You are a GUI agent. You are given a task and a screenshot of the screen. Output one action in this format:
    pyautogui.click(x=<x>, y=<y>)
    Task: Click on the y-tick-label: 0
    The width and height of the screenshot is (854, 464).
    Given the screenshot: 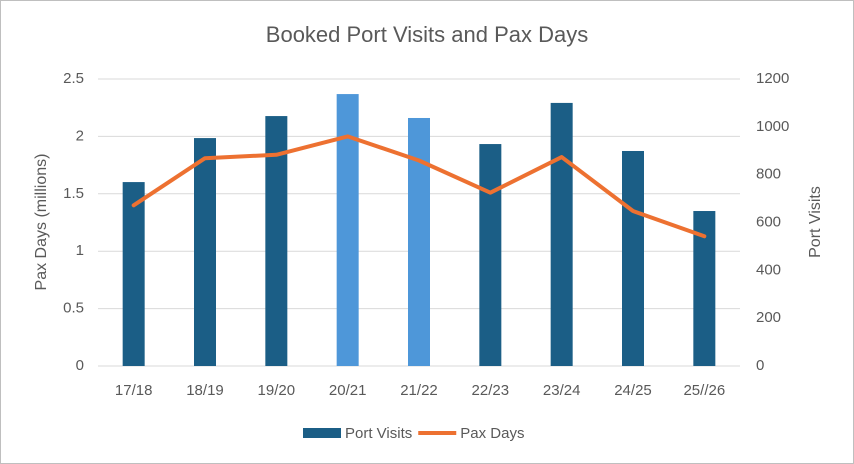 What is the action you would take?
    pyautogui.click(x=80, y=365)
    